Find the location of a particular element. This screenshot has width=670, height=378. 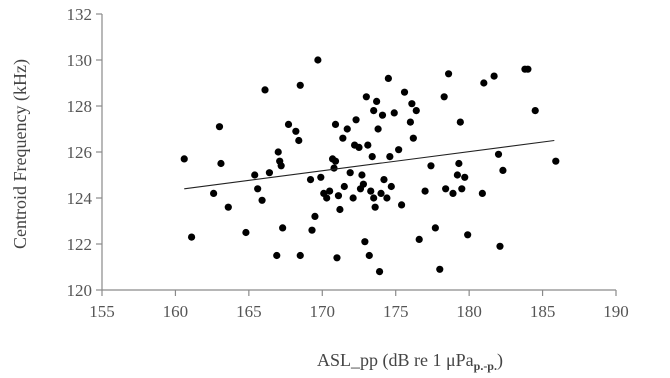

y-tick-label: 120 is located at coordinates (80, 290).